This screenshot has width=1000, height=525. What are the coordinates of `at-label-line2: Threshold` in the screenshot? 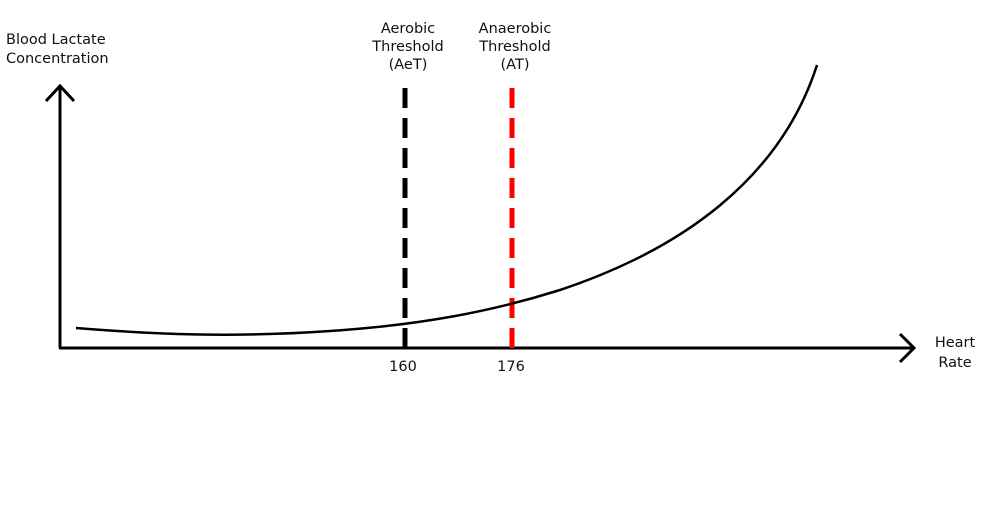 It's located at (514, 47).